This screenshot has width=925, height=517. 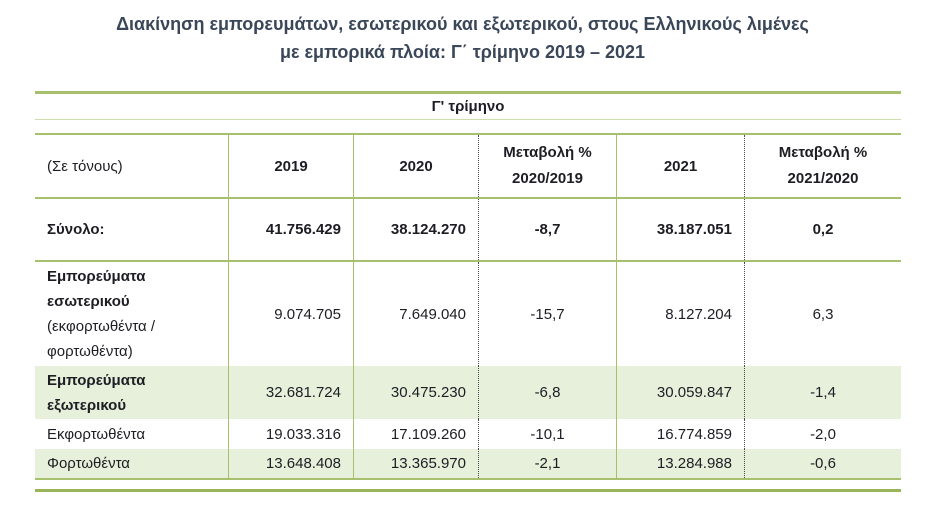 I want to click on table-cell: 30.475.230, so click(x=416, y=392).